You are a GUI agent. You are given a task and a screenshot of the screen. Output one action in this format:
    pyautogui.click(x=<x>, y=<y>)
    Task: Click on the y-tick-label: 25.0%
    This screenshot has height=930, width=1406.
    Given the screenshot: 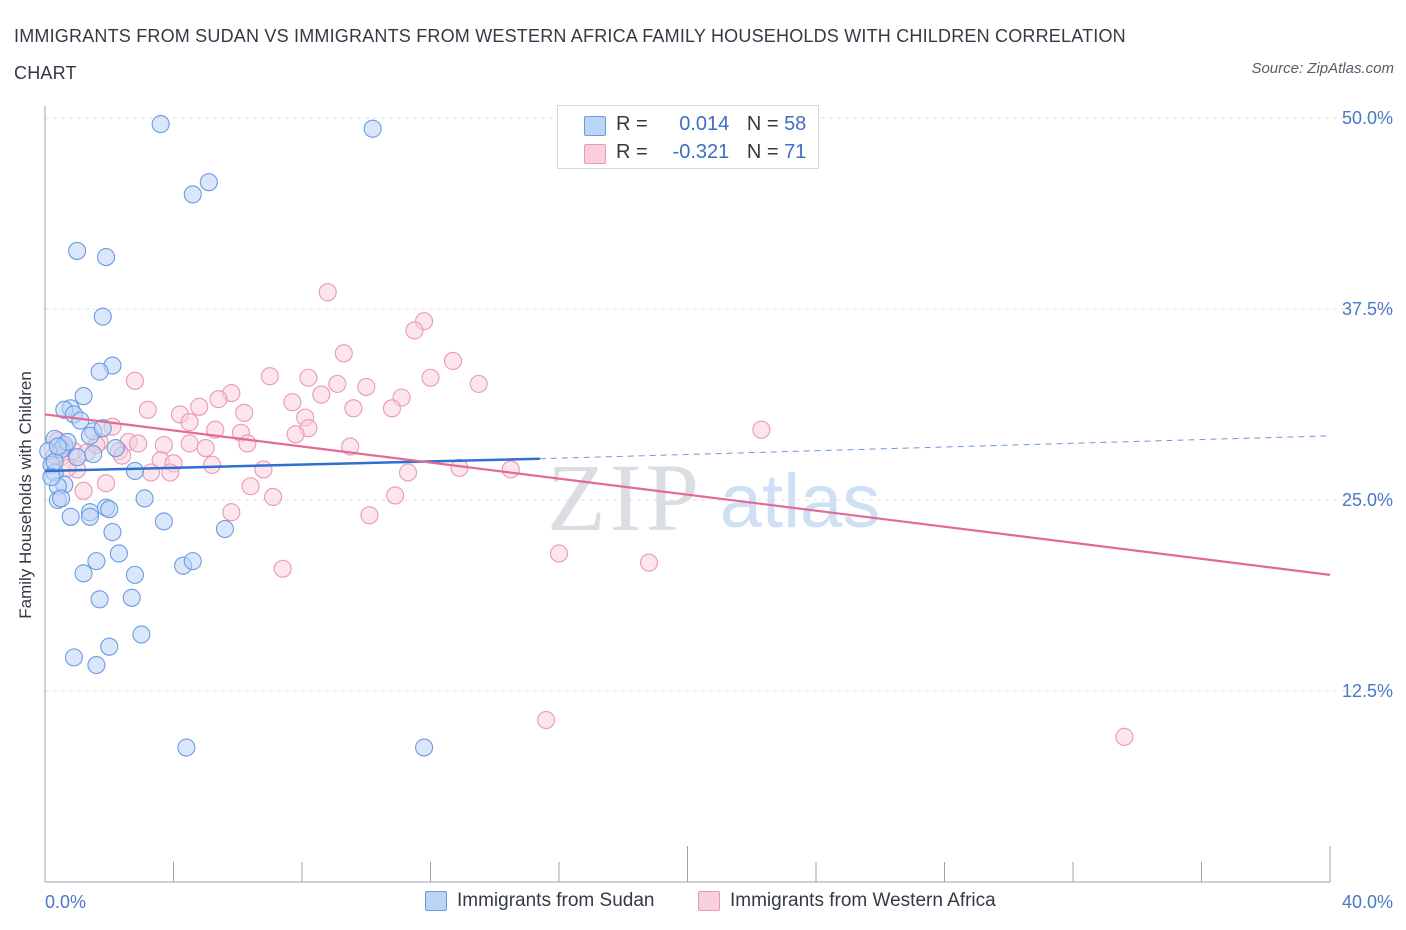 What is the action you would take?
    pyautogui.click(x=1367, y=500)
    